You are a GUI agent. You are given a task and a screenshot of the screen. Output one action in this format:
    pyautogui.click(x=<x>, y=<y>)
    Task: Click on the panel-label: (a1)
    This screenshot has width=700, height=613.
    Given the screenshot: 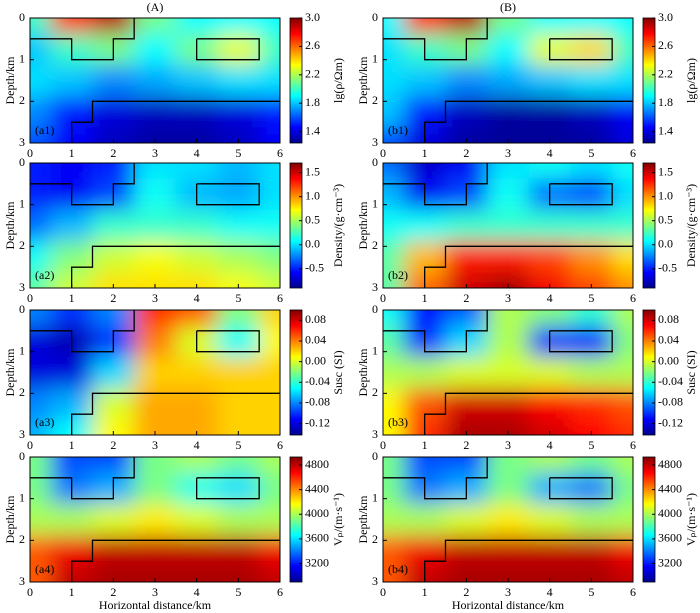 What is the action you would take?
    pyautogui.click(x=44, y=130)
    